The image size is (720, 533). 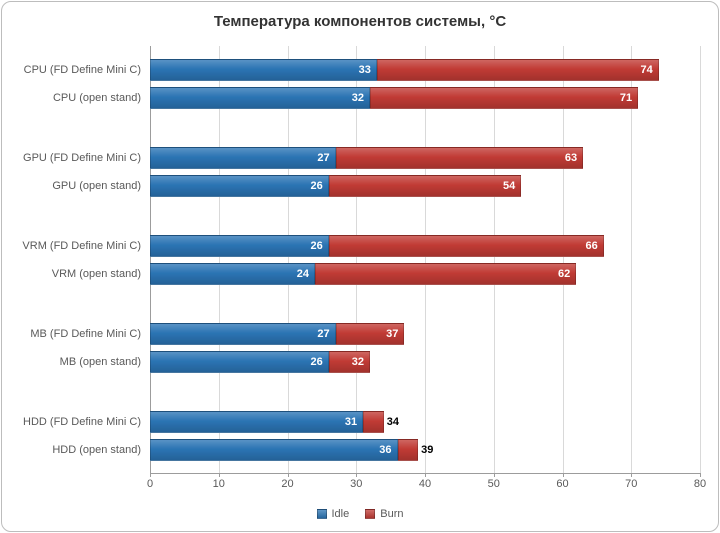 What do you see at coordinates (81, 246) in the screenshot?
I see `category-label: VRM (FD Define Mini C)` at bounding box center [81, 246].